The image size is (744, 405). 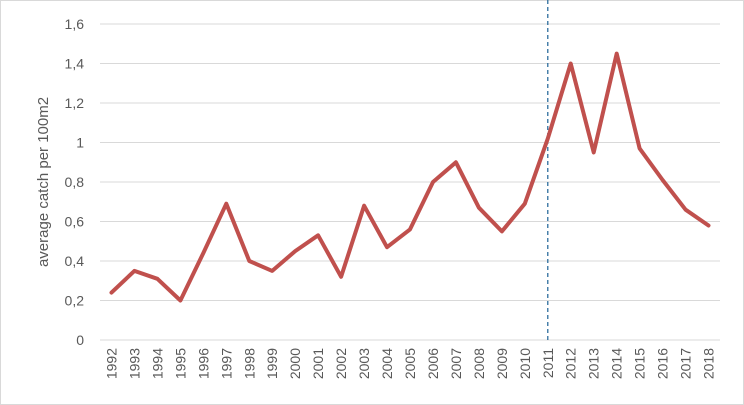 I want to click on y-tick-label: 1,6, so click(x=75, y=24).